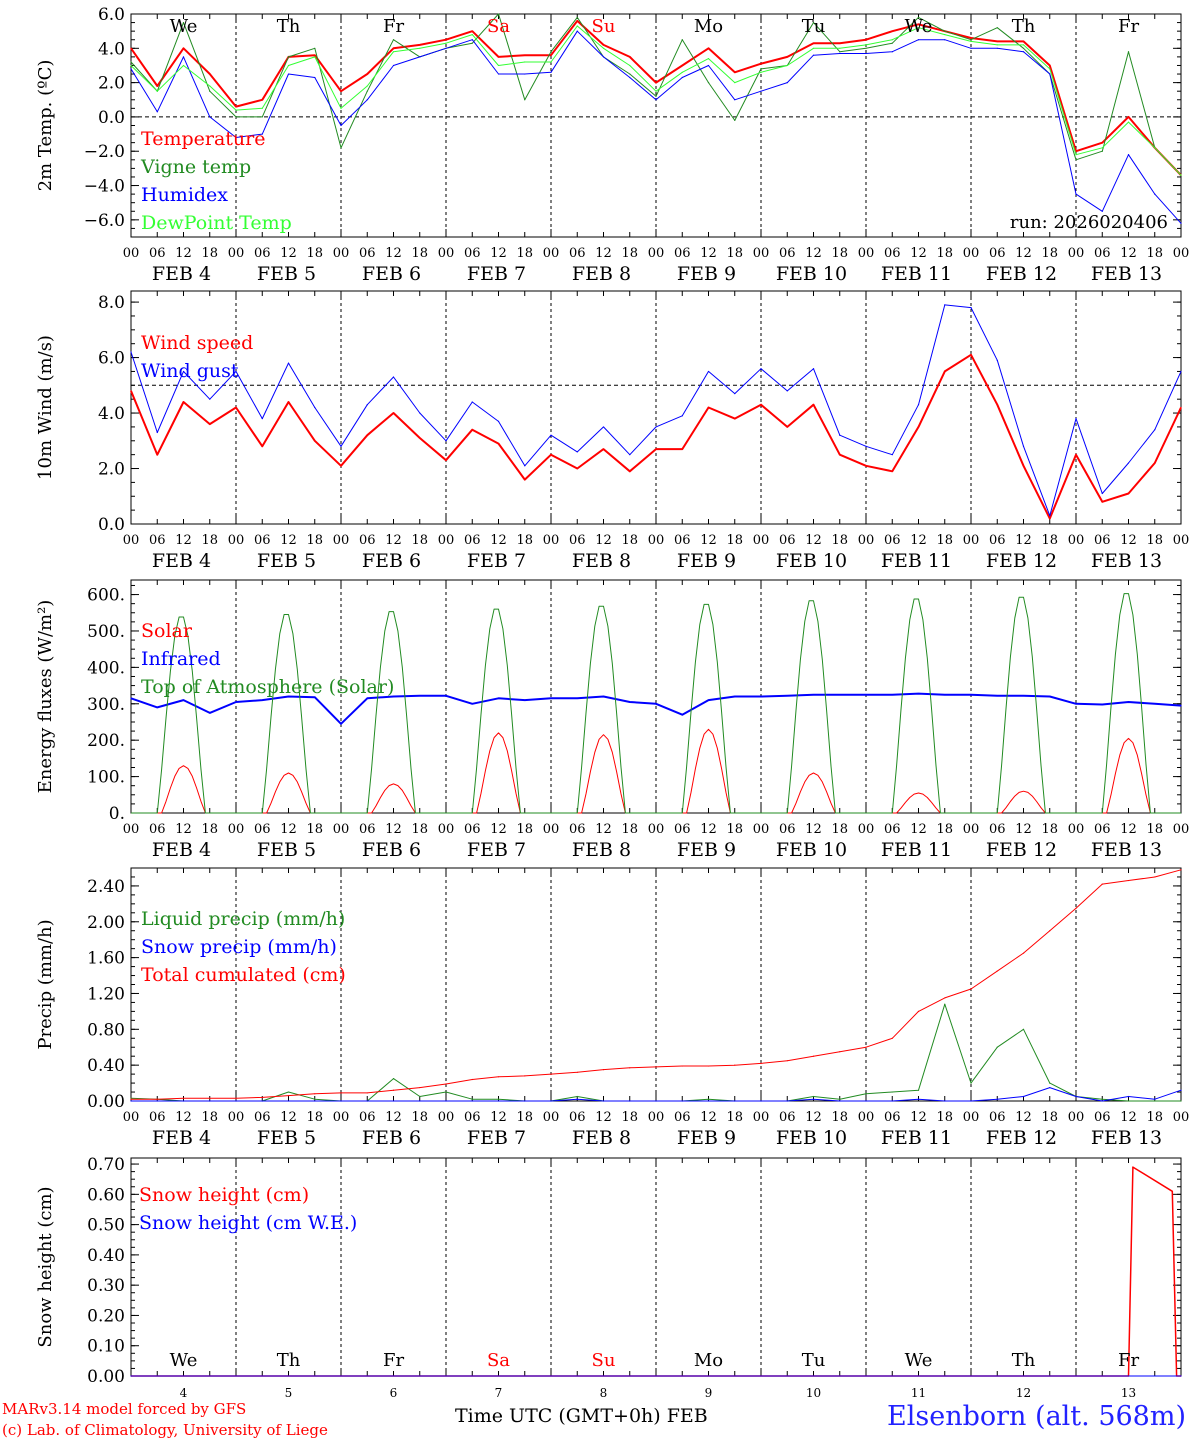 The height and width of the screenshot is (1441, 1194). Describe the element at coordinates (813, 1393) in the screenshot. I see `day-number-label: 10` at that location.